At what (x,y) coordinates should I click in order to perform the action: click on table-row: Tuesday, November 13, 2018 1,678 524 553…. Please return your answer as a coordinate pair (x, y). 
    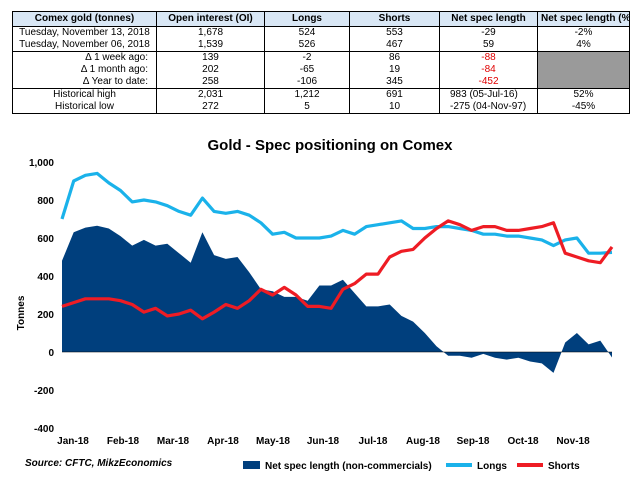
    Looking at the image, I should click on (321, 32).